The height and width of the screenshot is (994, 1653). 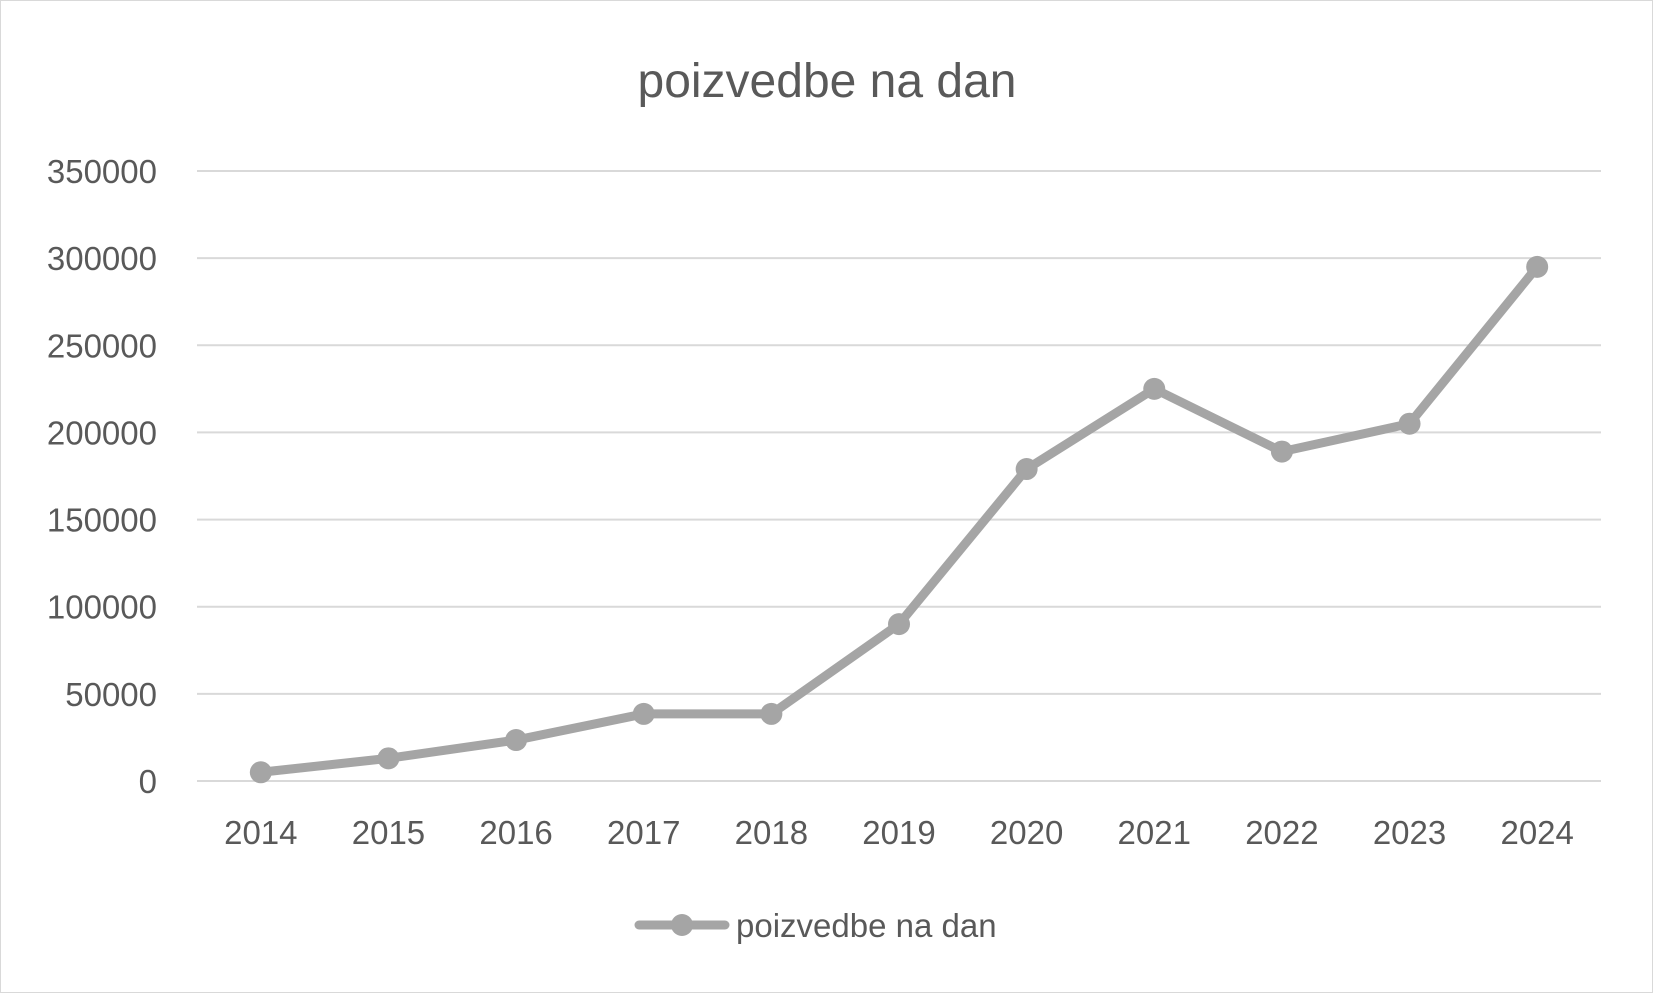 What do you see at coordinates (102, 520) in the screenshot?
I see `y-tick-label: 150000` at bounding box center [102, 520].